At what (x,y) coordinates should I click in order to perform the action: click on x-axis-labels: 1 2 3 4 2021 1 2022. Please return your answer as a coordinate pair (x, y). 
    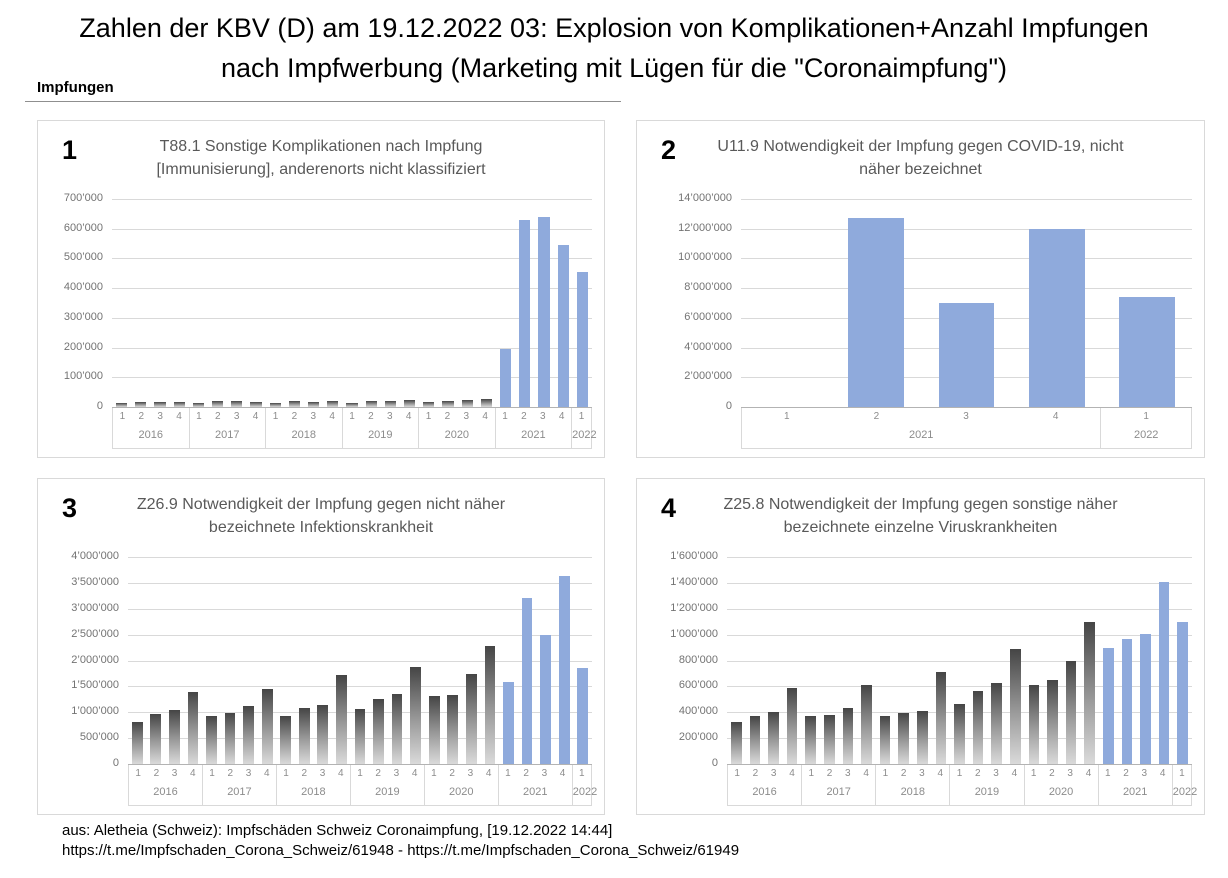
    Looking at the image, I should click on (966, 428).